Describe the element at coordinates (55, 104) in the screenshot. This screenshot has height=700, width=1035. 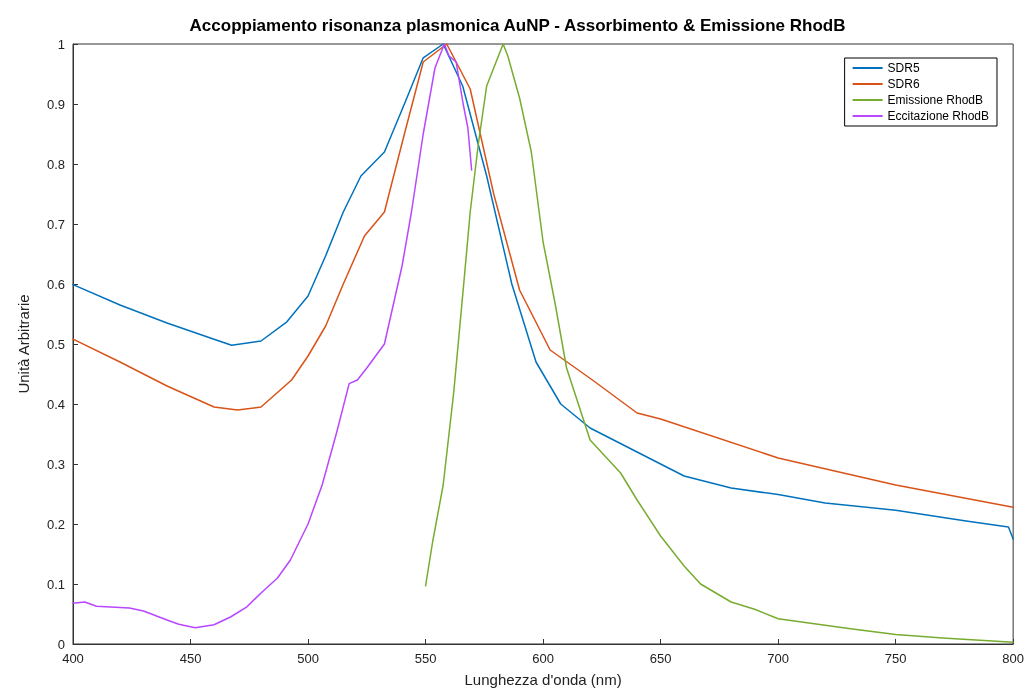
I see `y-tick-label: 0.9` at that location.